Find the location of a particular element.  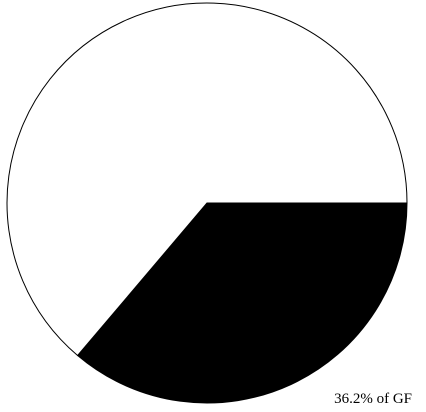

slice-label: 36.2% of GF is located at coordinates (373, 399).